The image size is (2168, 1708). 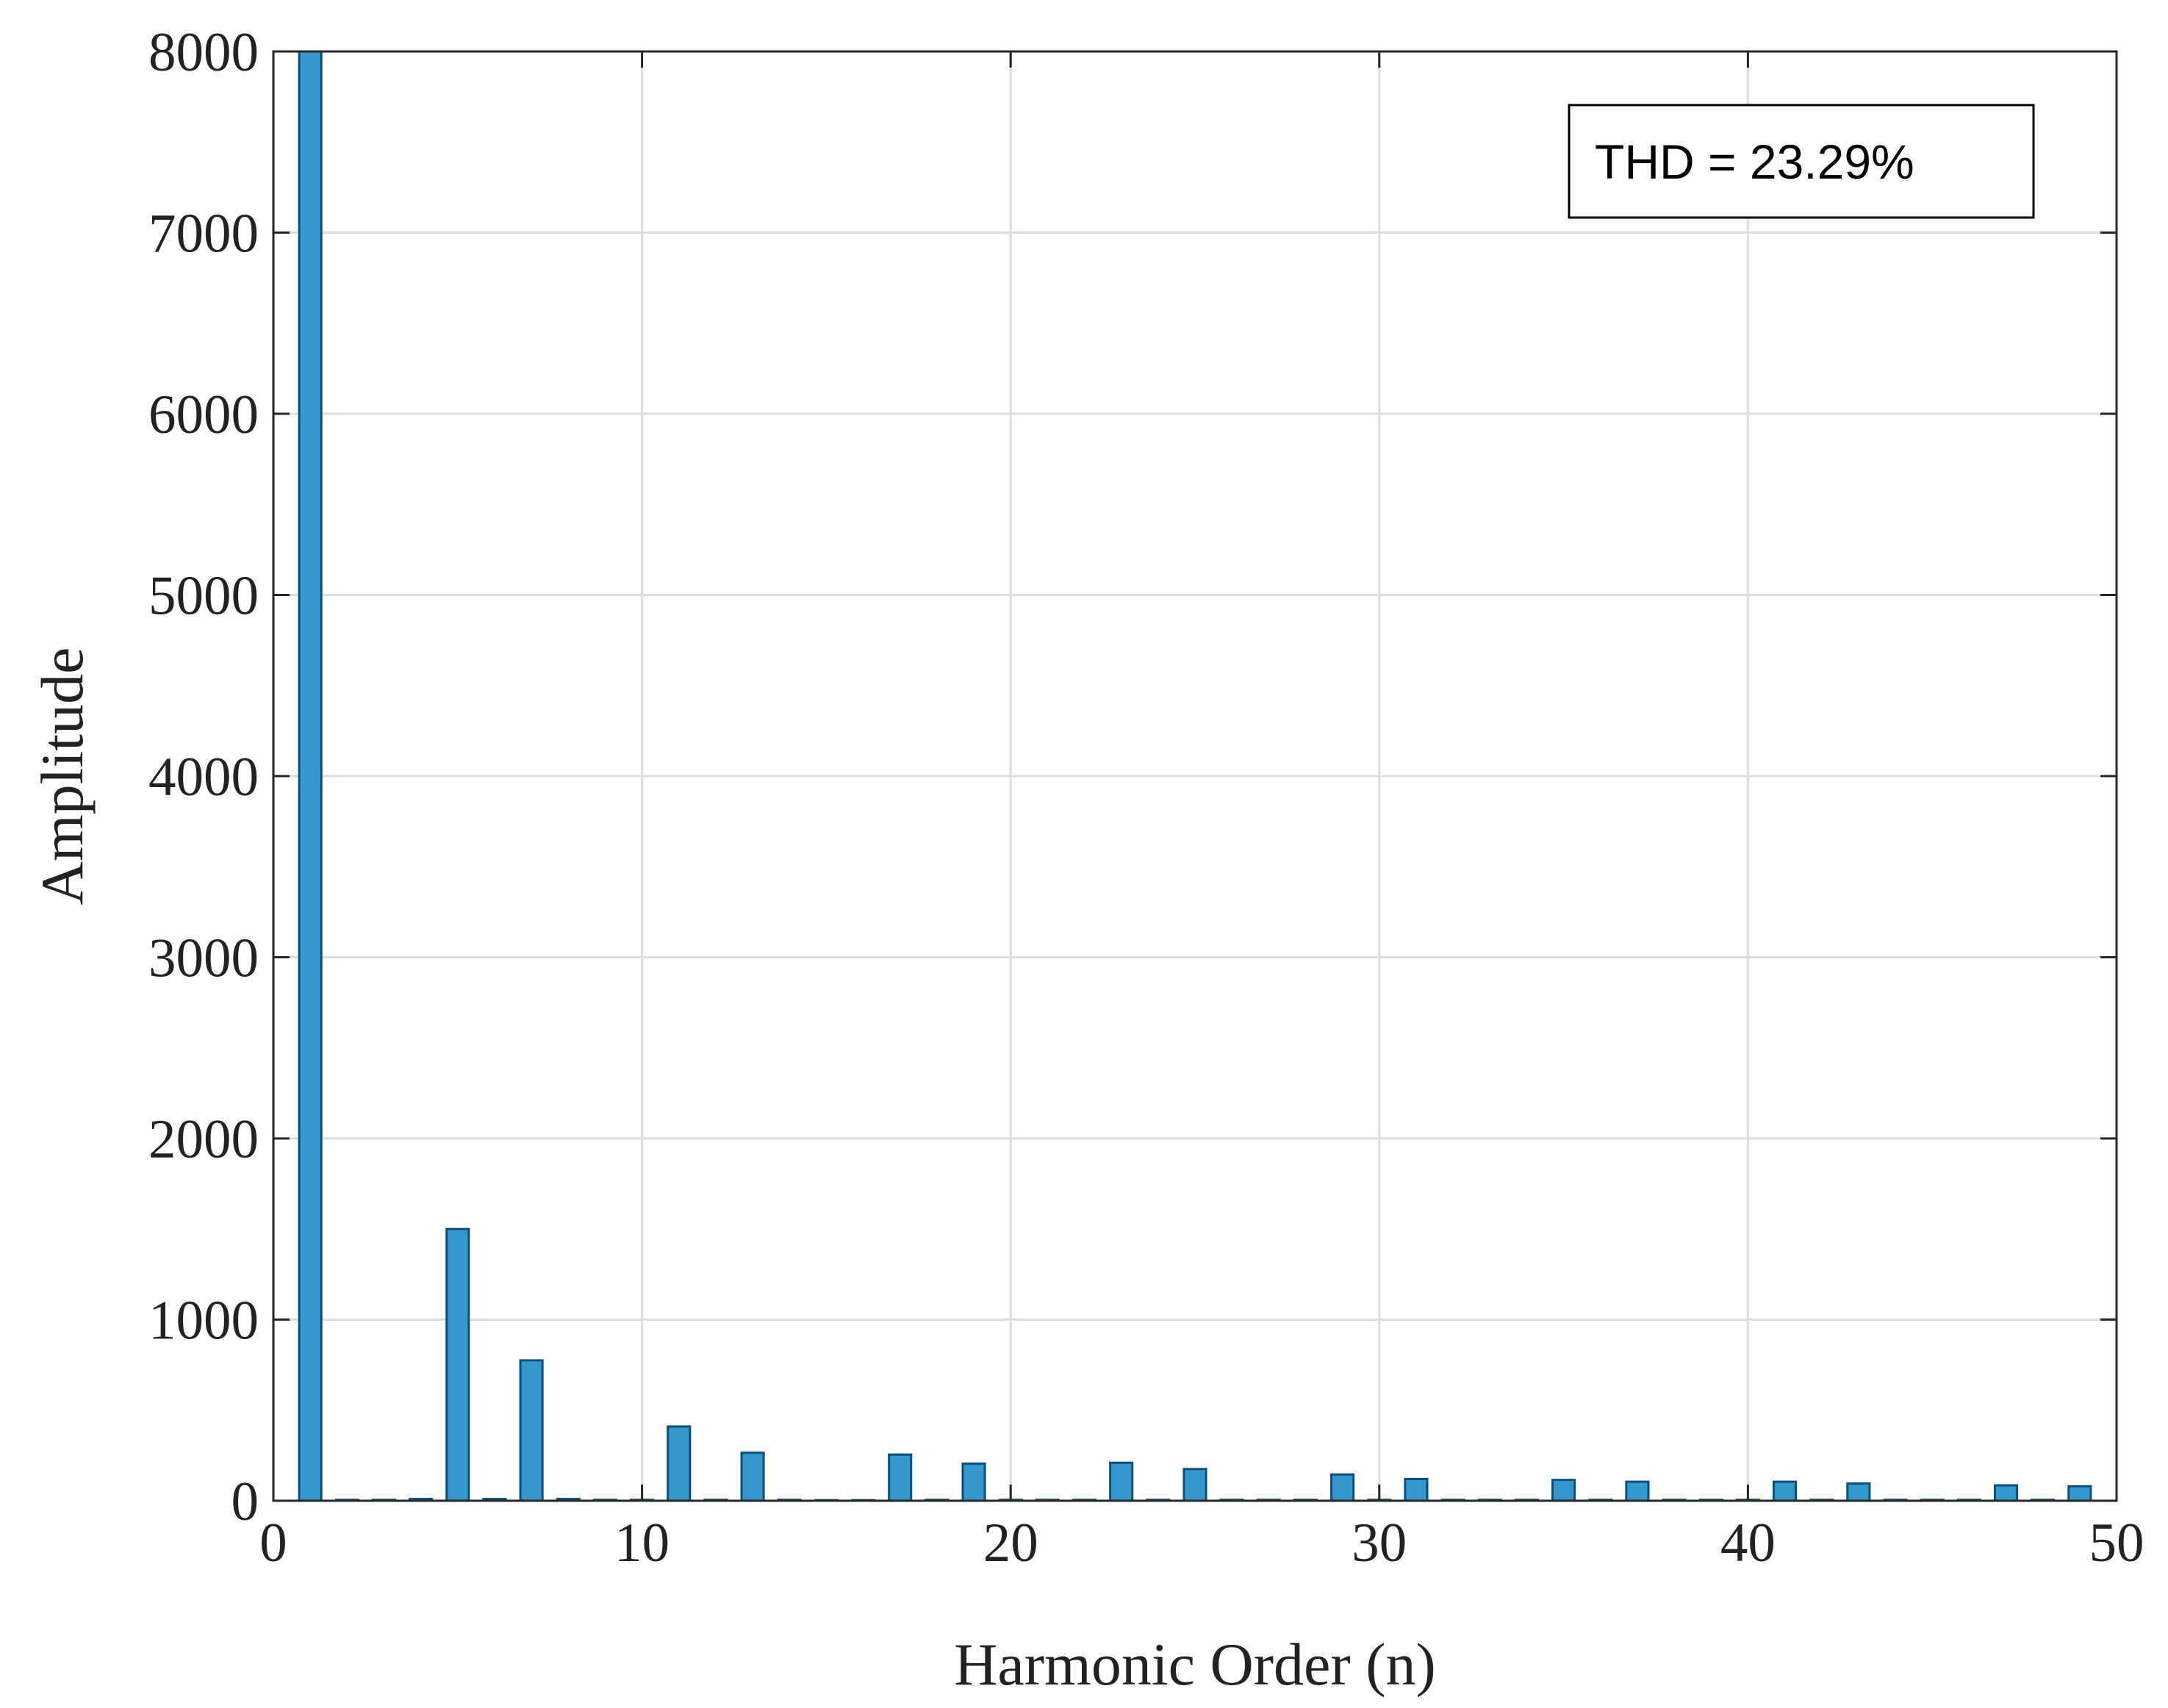 I want to click on x-tick-label-20: 20, so click(x=1010, y=1543).